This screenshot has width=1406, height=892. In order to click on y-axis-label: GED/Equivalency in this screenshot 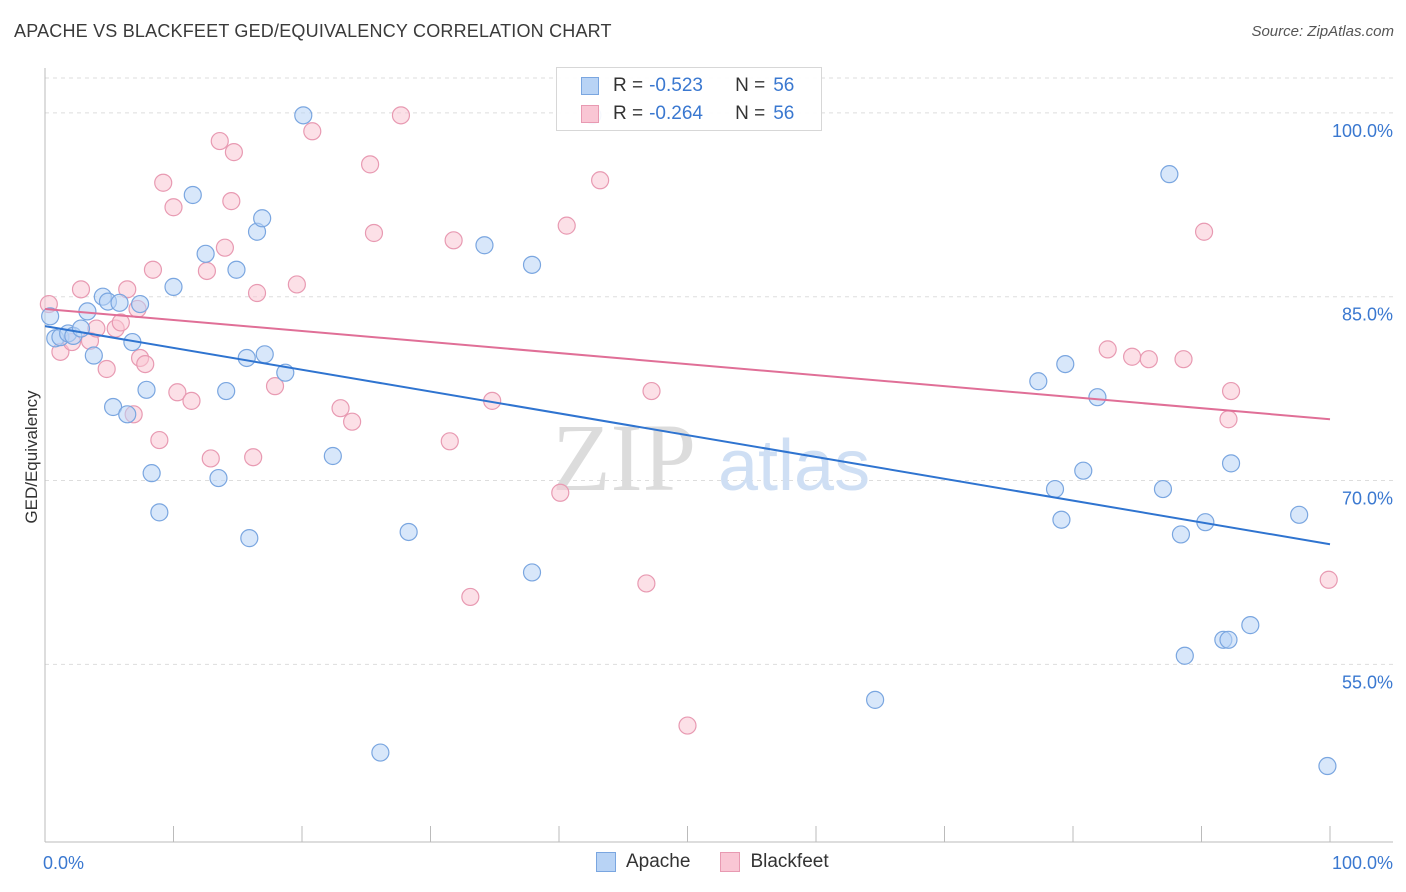, I will do `click(31, 457)`.